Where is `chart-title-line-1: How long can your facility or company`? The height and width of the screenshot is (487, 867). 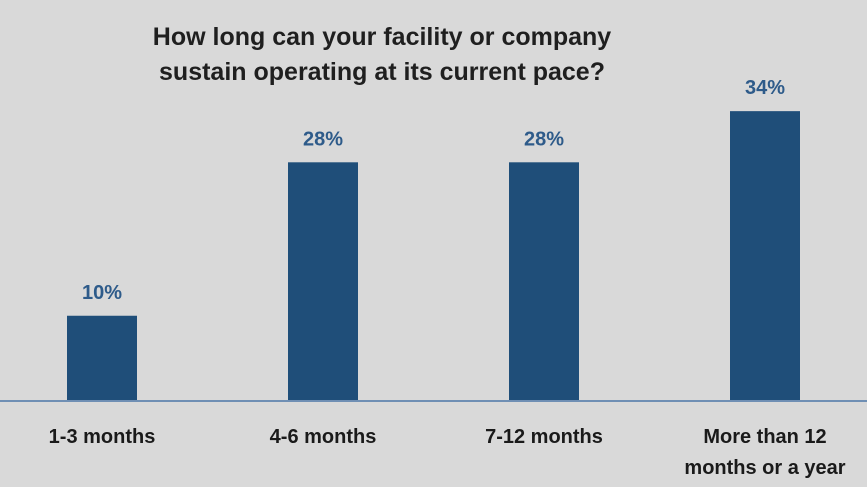
chart-title-line-1: How long can your facility or company is located at coordinates (382, 37).